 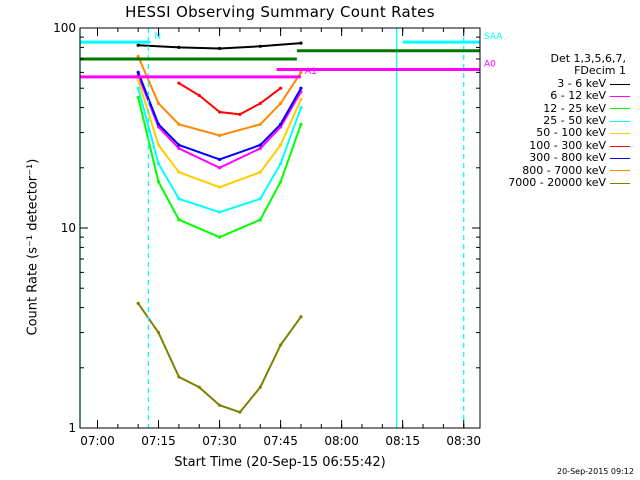 I want to click on x-tick-label: 08:30, so click(x=463, y=441).